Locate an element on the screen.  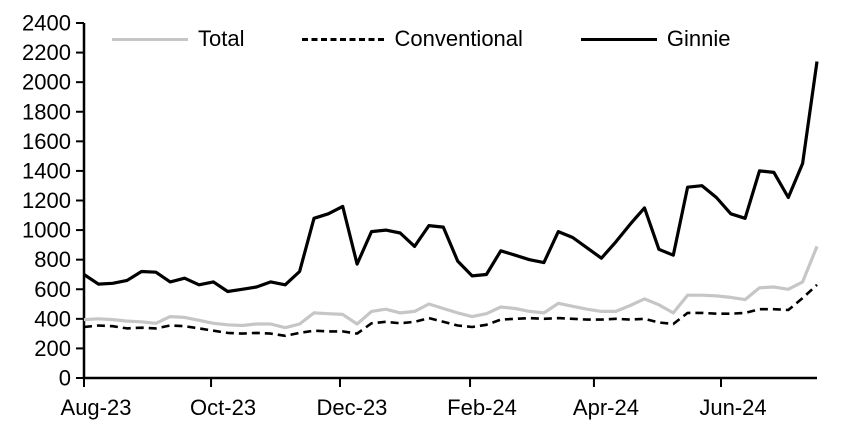
y-tick-label: 1000 is located at coordinates (46, 230).